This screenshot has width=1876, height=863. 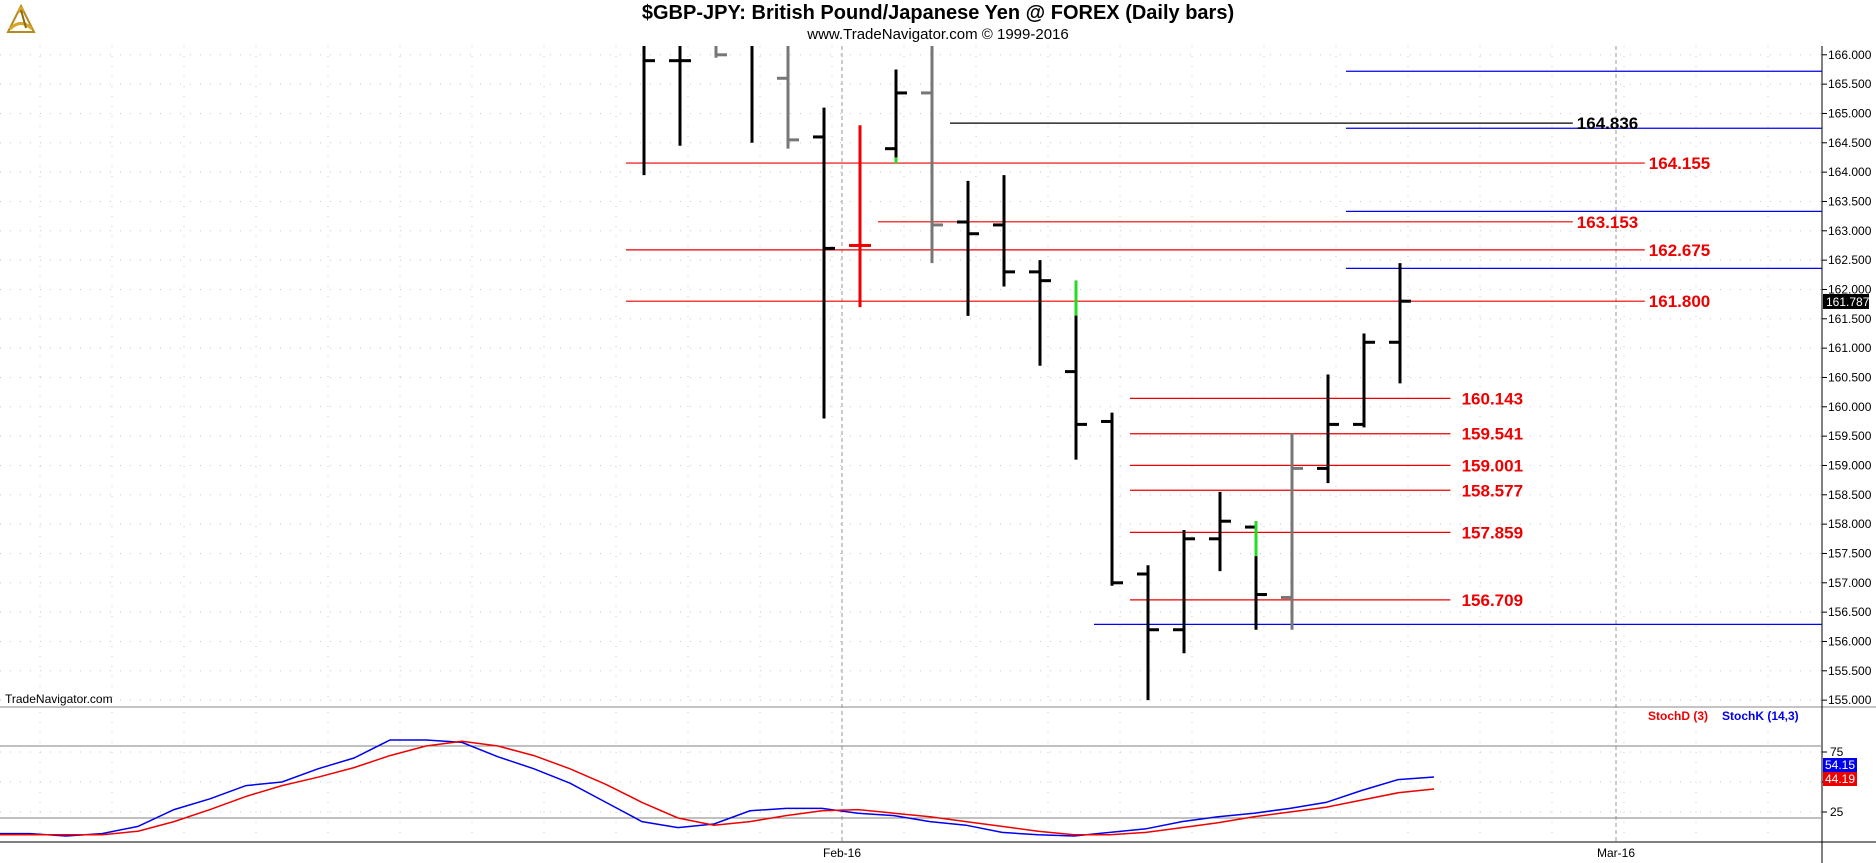 What do you see at coordinates (1850, 172) in the screenshot?
I see `price-tick-label: 164.000` at bounding box center [1850, 172].